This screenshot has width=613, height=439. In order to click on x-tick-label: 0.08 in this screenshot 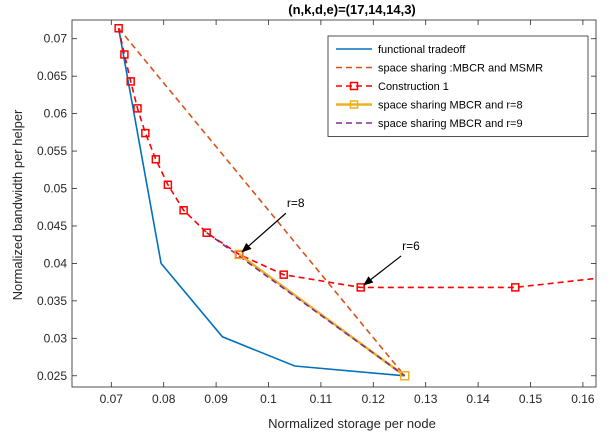, I will do `click(164, 399)`.